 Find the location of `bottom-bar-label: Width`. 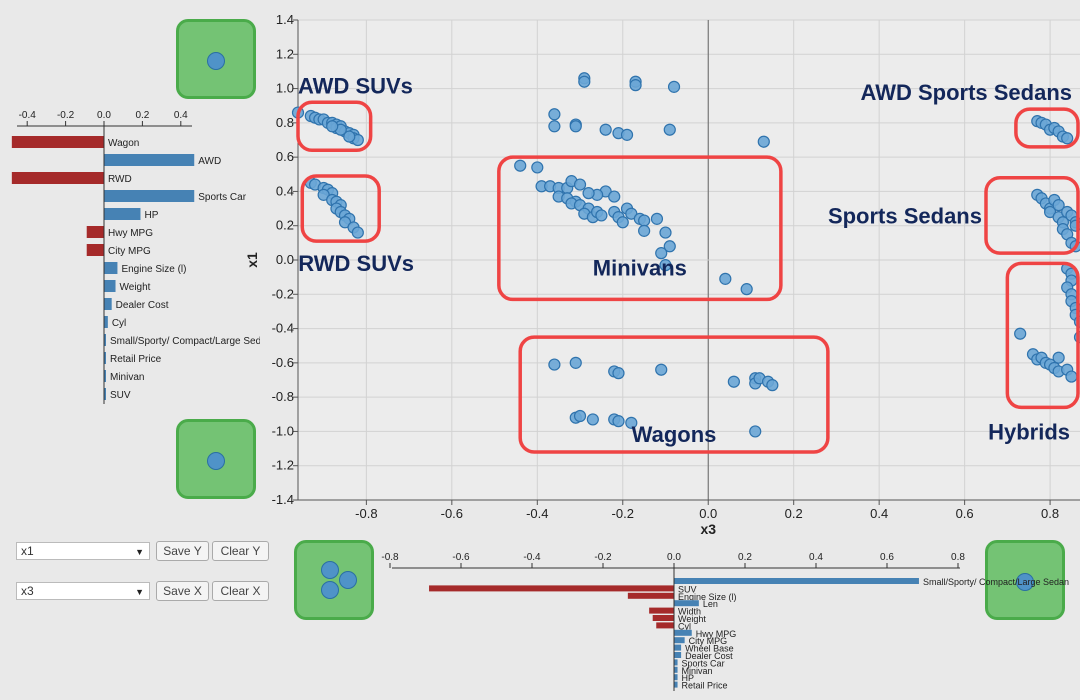

bottom-bar-label: Width is located at coordinates (689, 612).